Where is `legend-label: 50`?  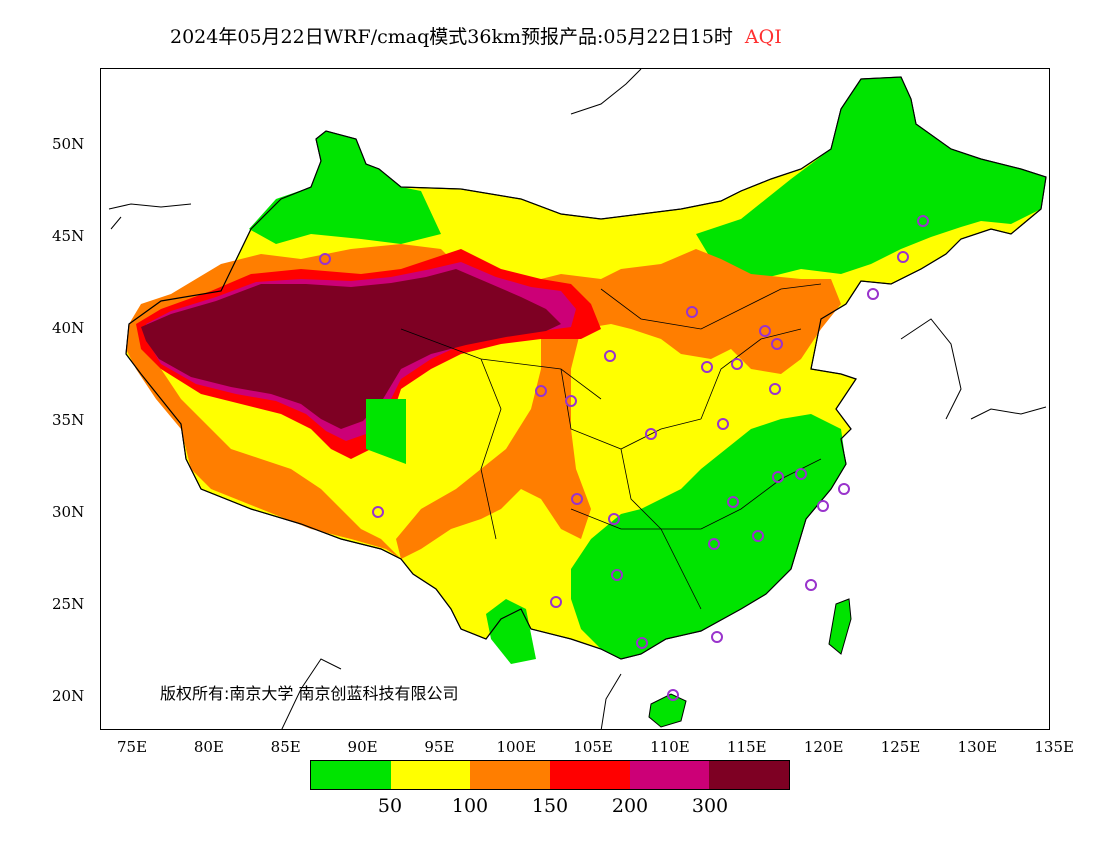 legend-label: 50 is located at coordinates (390, 806).